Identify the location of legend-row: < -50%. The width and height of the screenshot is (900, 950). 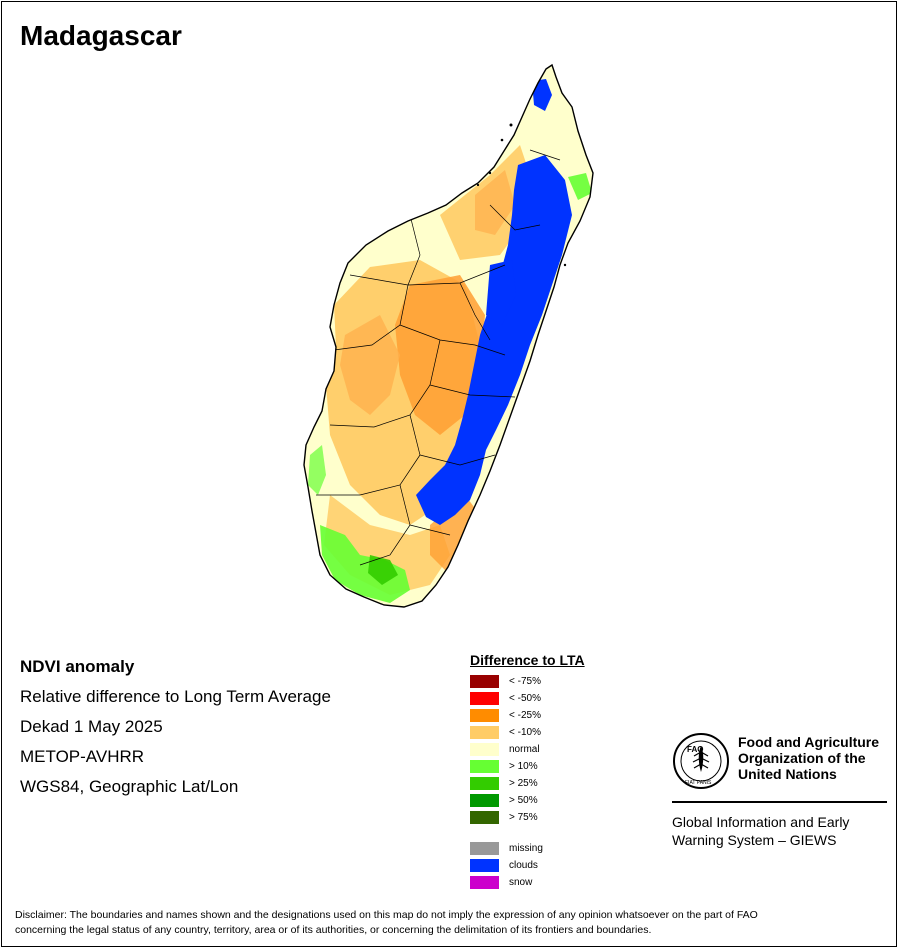
(555, 698).